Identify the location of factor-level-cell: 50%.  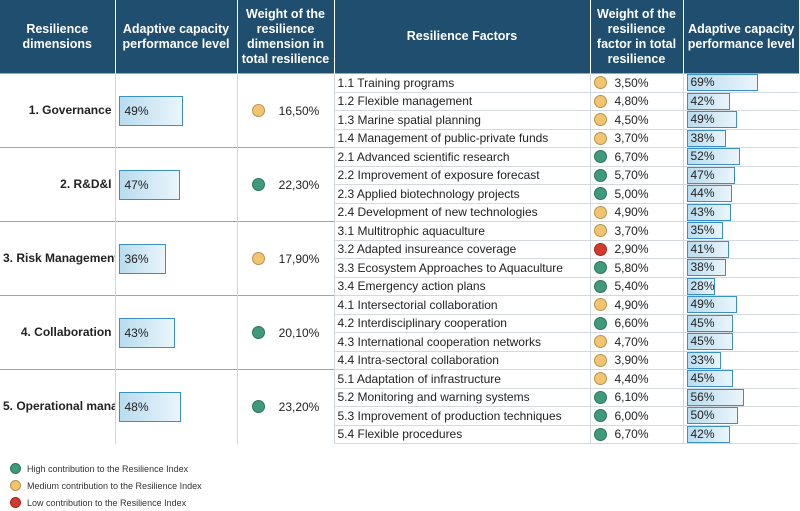
(741, 416).